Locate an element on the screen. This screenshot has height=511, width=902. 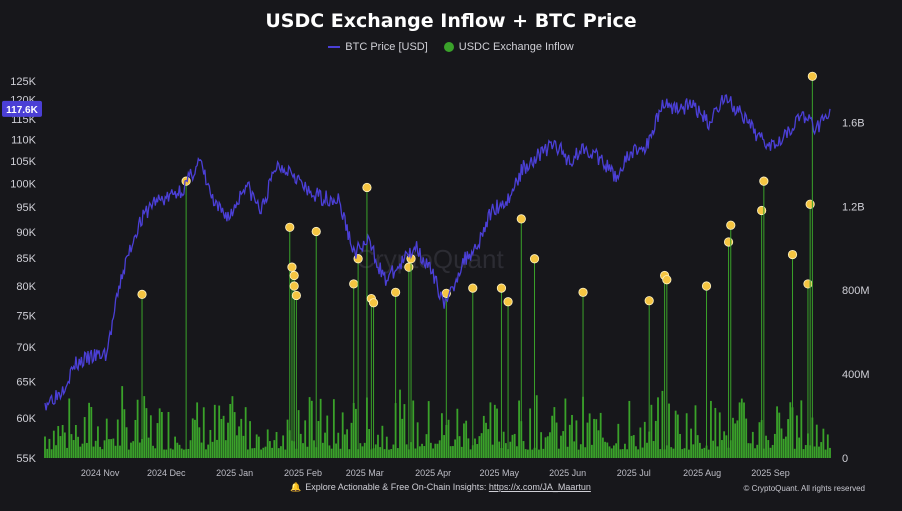
footer-link: https://x.com/JA_Maartun is located at coordinates (539, 487).